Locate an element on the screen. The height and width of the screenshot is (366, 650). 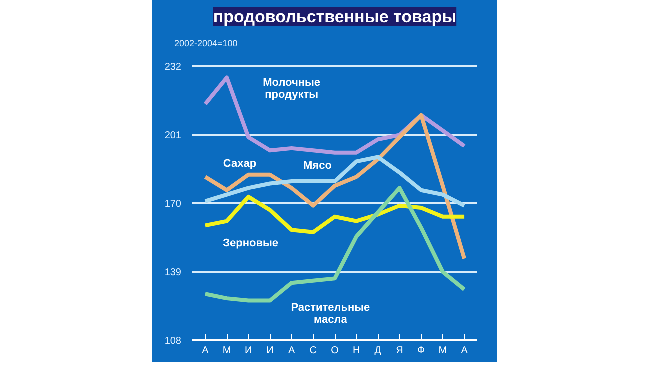
text: Молочные продукты is located at coordinates (292, 88).